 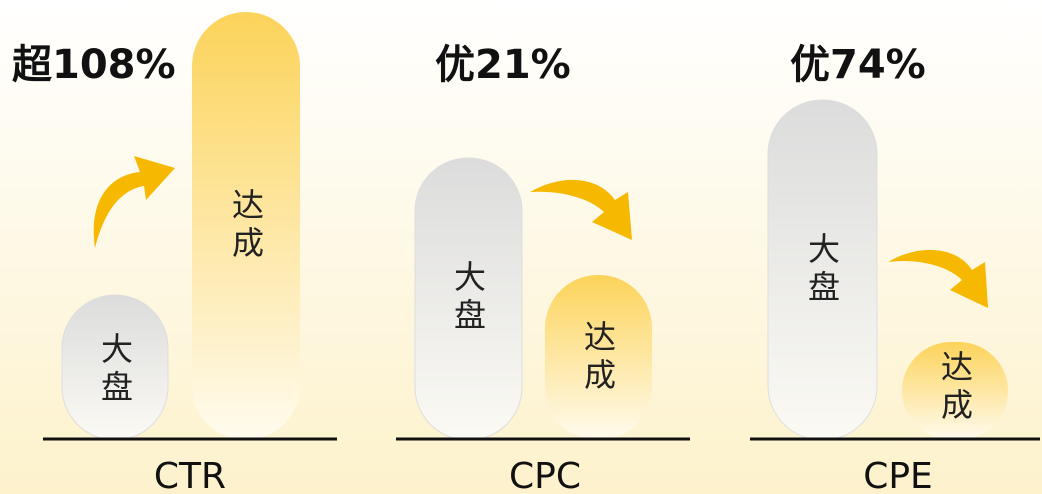 What do you see at coordinates (858, 65) in the screenshot?
I see `headline: 优74%` at bounding box center [858, 65].